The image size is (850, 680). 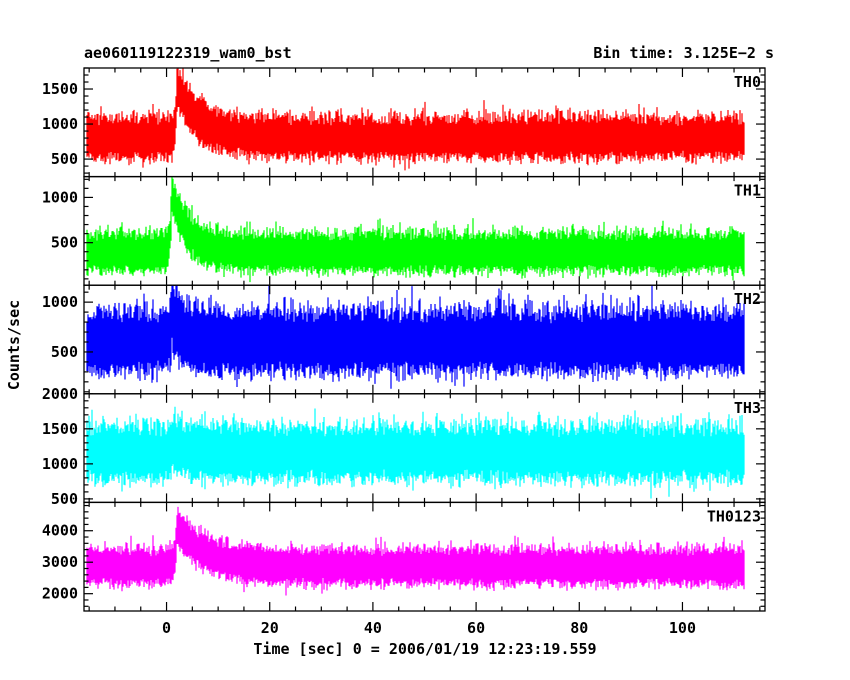 I want to click on panel-label: TH1, so click(x=747, y=191).